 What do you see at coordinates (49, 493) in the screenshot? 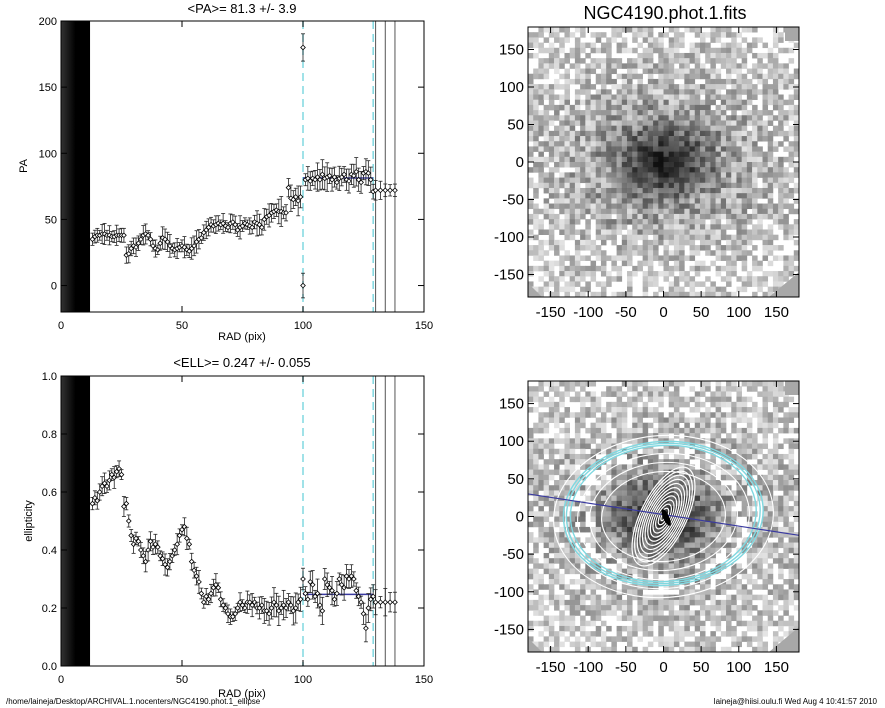
I see `ell-ytick-label-3: 0.6` at bounding box center [49, 493].